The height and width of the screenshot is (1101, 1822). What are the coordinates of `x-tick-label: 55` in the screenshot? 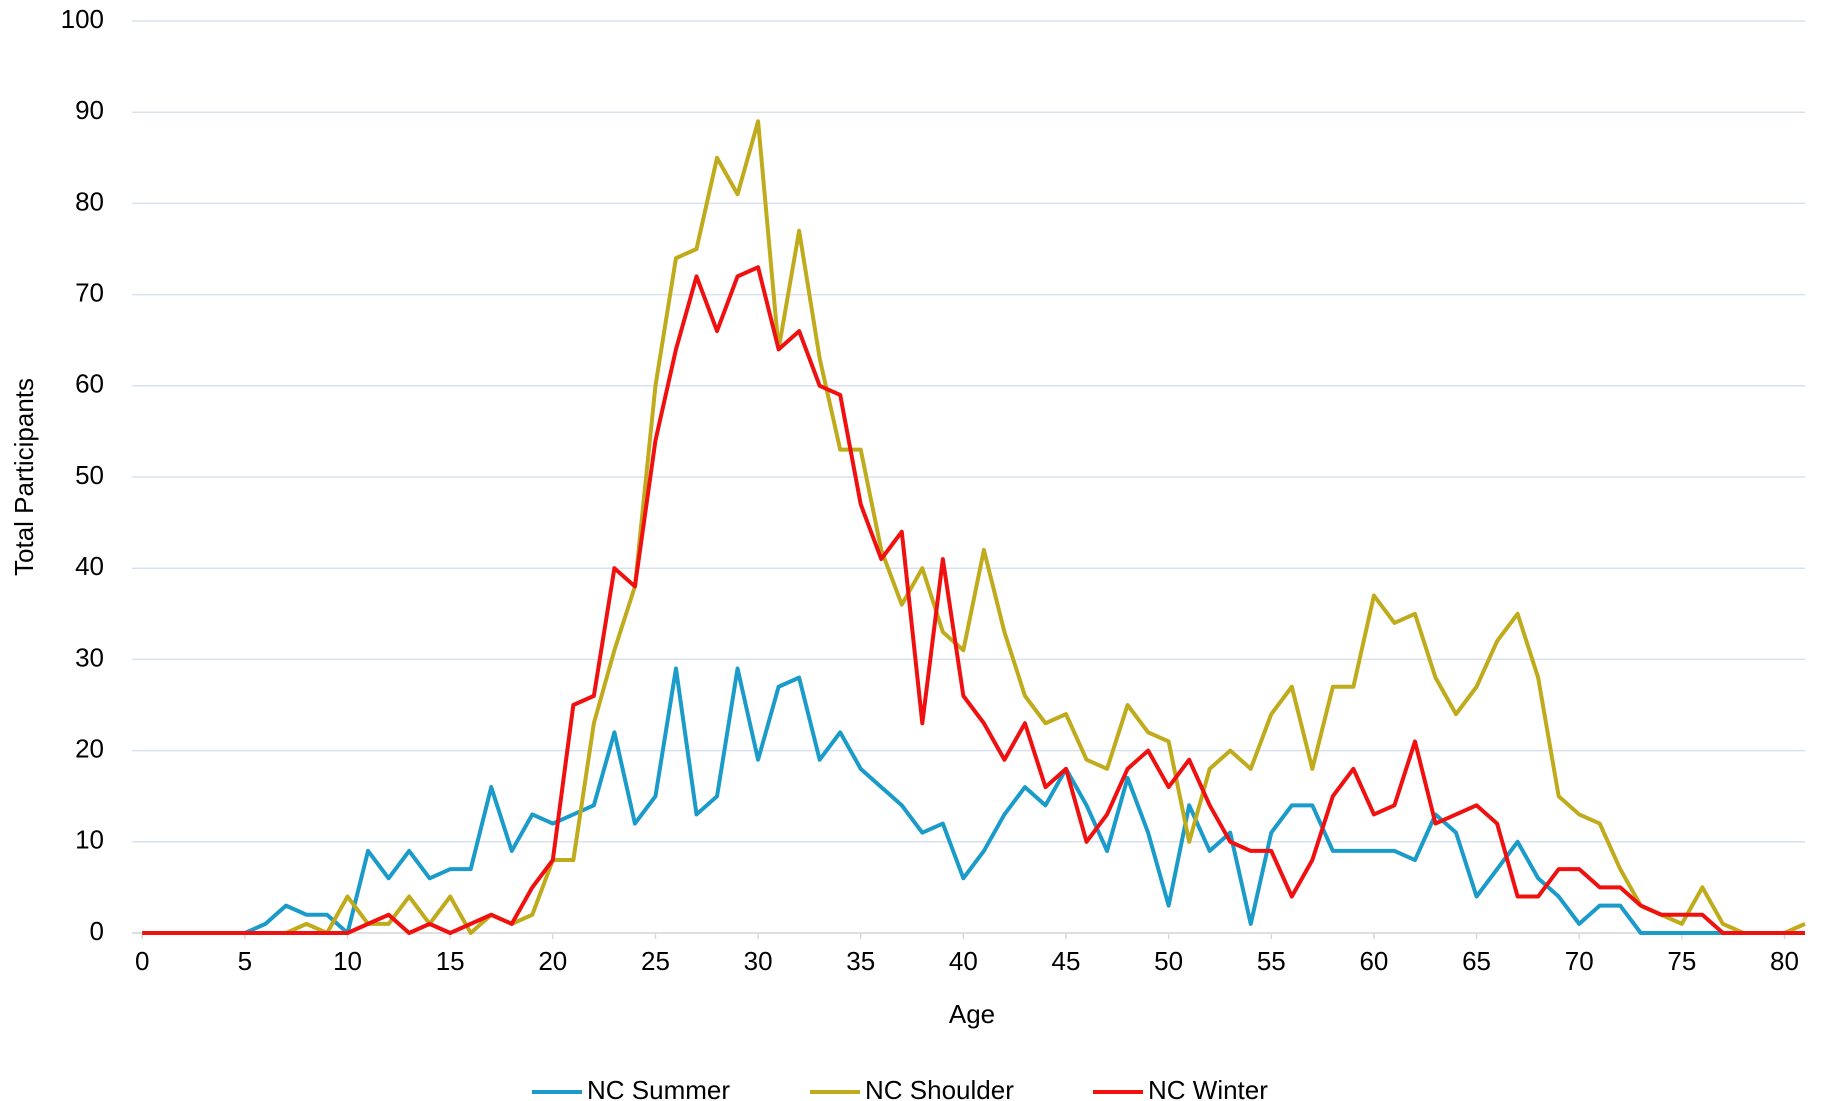 It's located at (1271, 961).